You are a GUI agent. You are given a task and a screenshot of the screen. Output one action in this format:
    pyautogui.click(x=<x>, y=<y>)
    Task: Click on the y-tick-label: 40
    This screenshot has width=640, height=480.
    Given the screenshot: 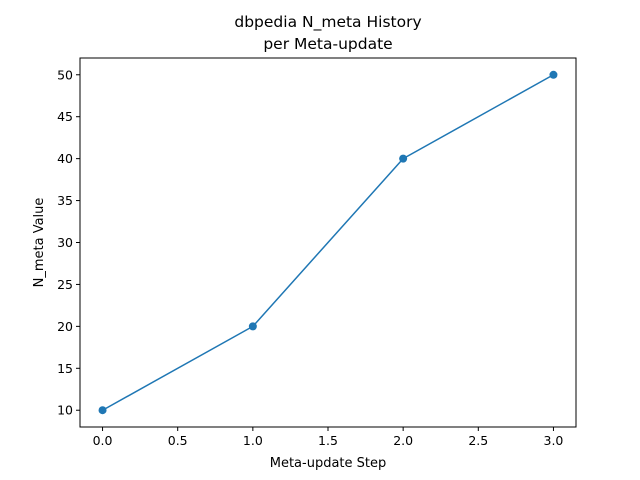 What is the action you would take?
    pyautogui.click(x=65, y=158)
    